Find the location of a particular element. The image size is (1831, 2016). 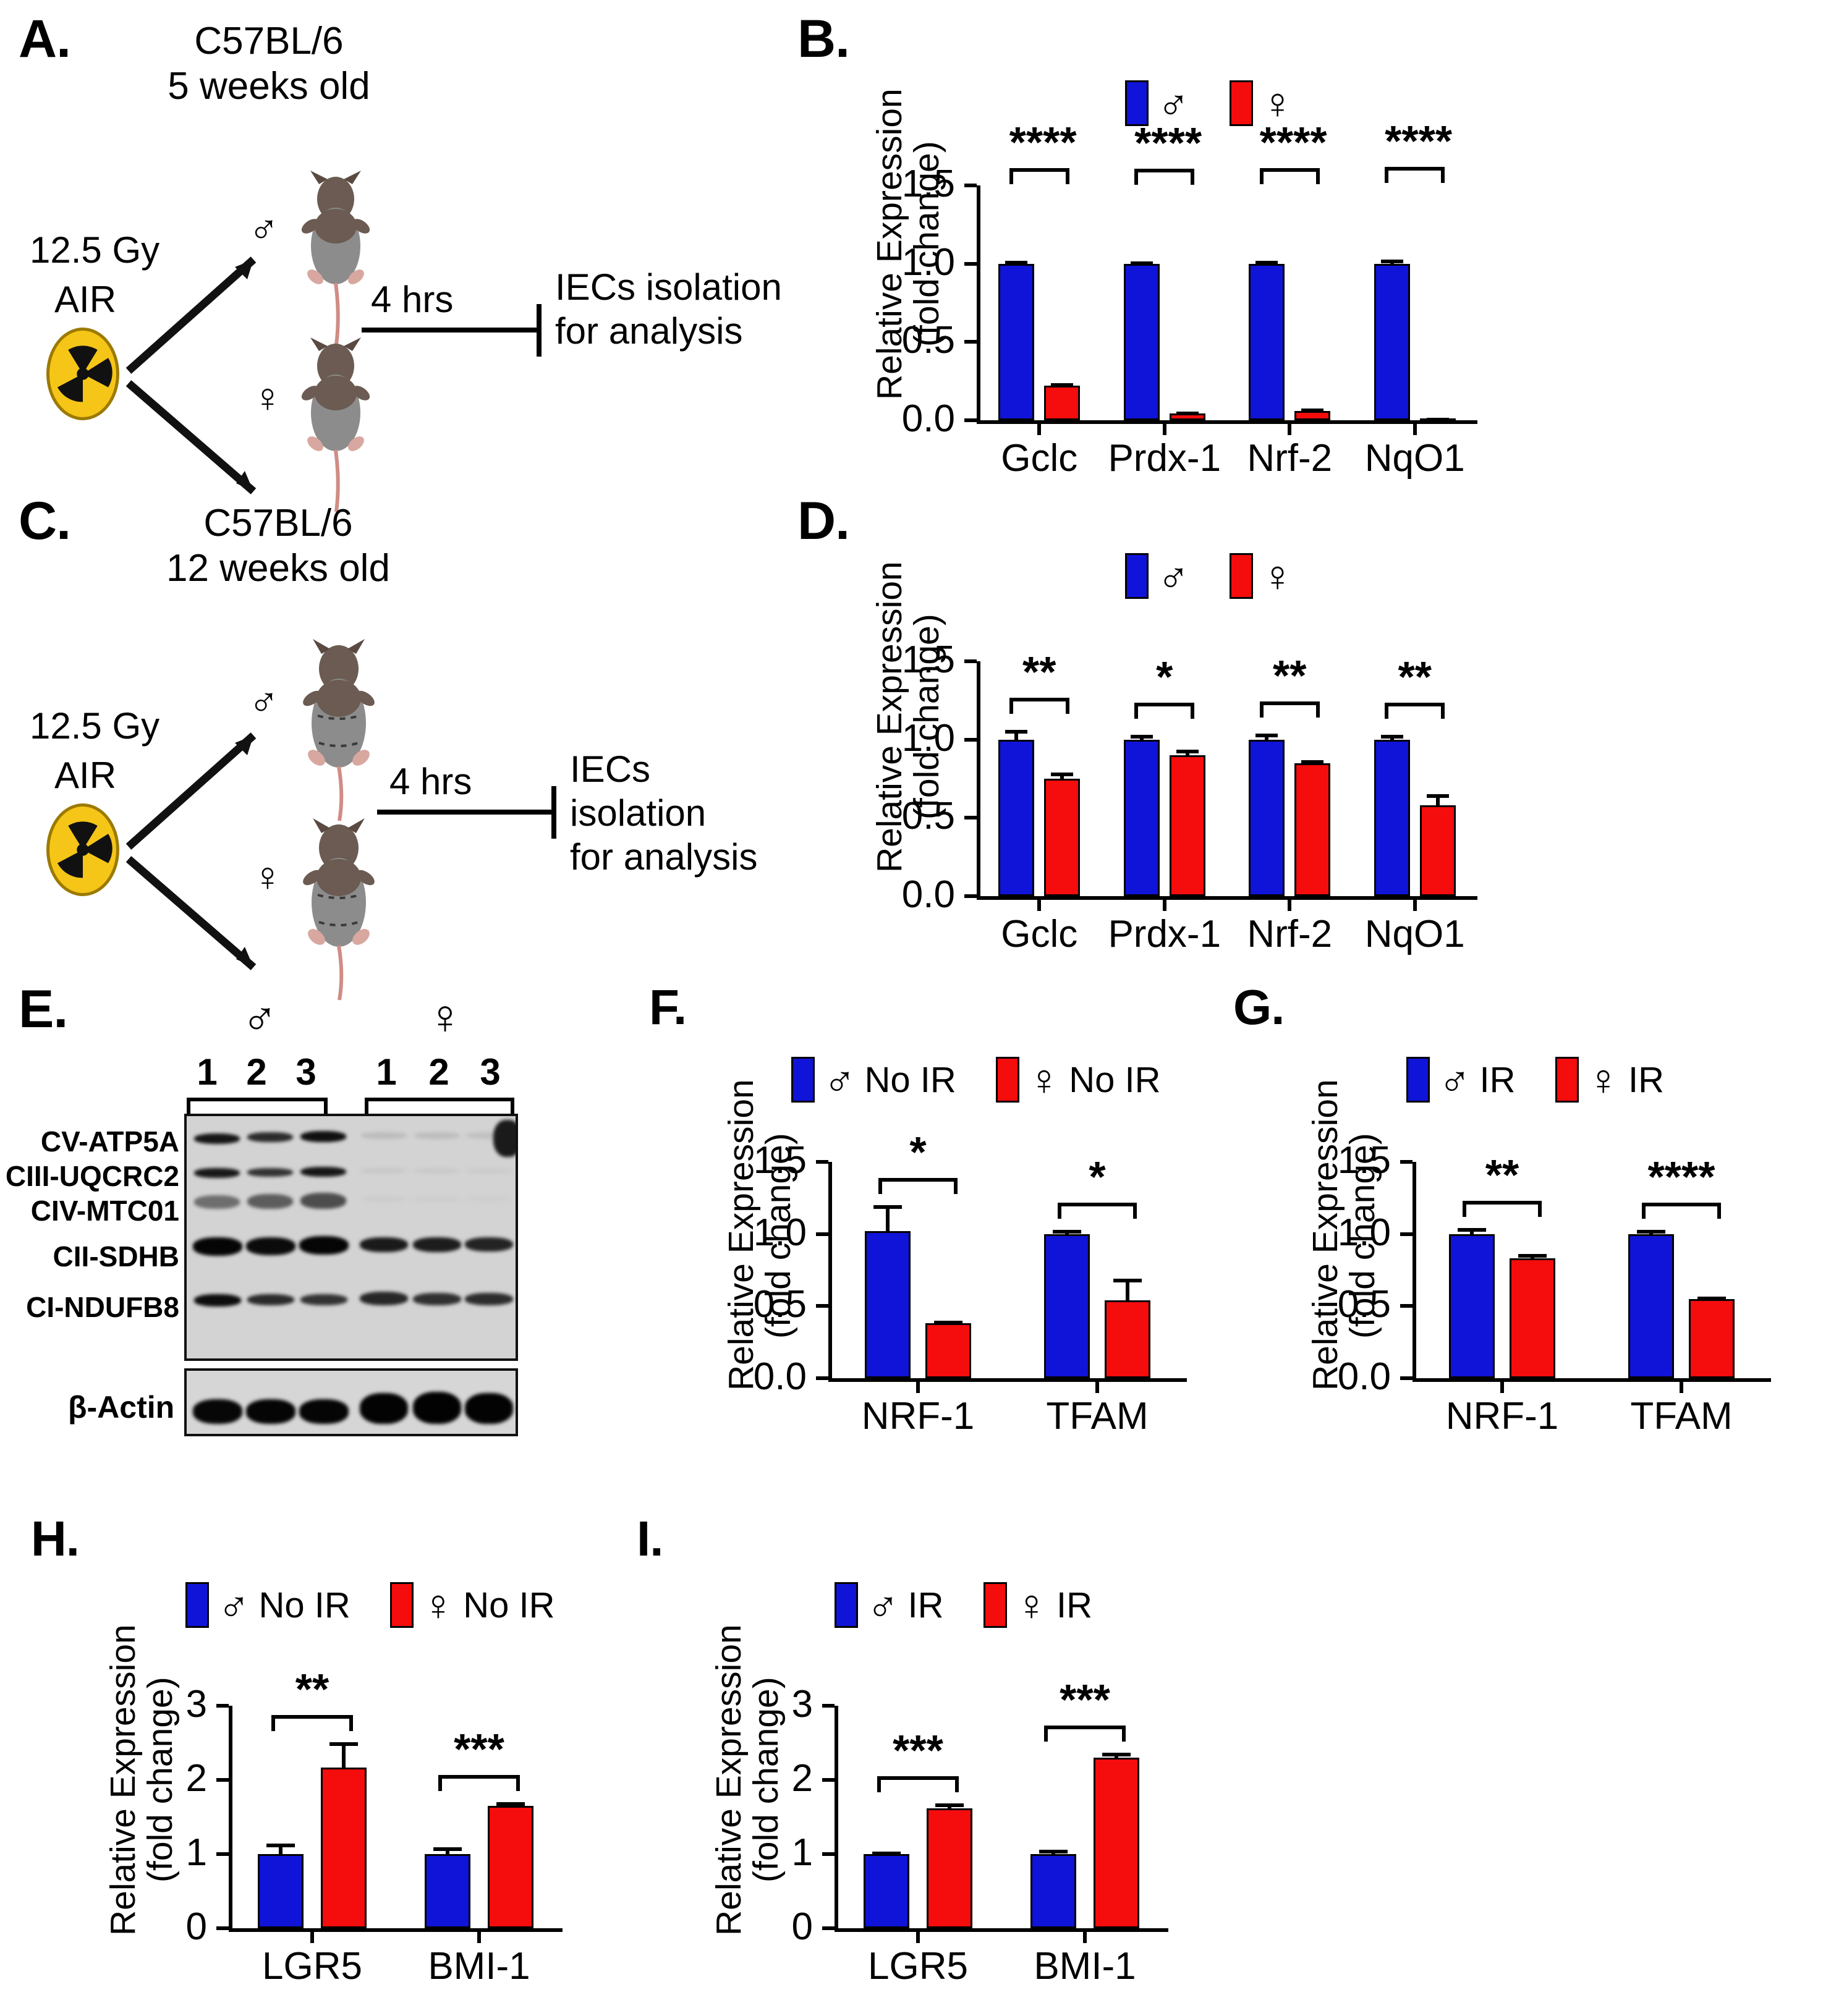

lane-number: 2 is located at coordinates (256, 1072).